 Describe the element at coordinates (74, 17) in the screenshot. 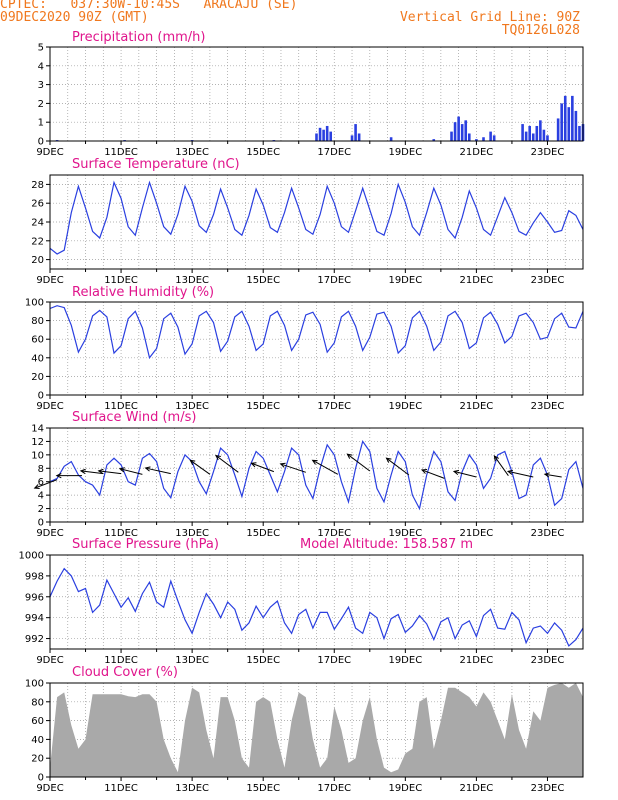

I see `date-line: 09DEC2020 90Z (GMT)` at that location.